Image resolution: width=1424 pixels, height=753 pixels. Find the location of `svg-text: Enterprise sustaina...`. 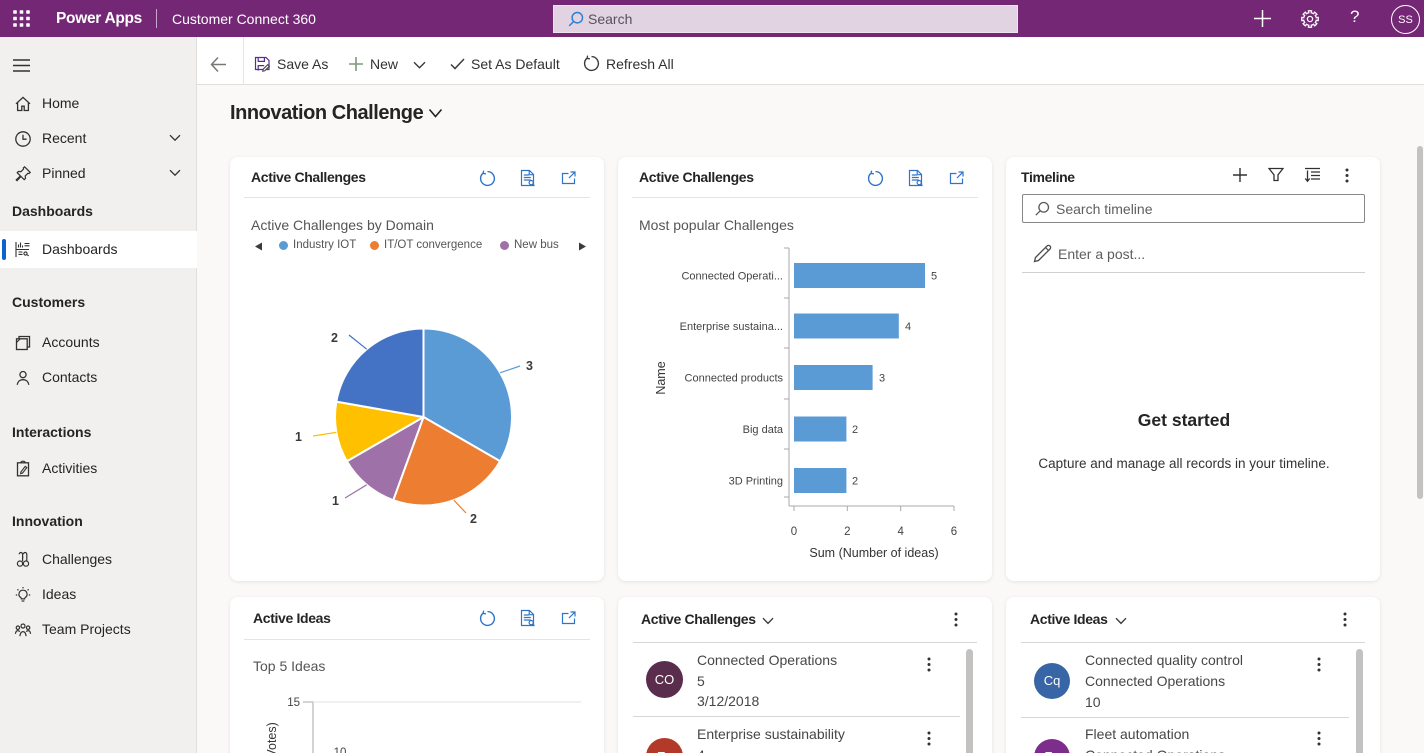

svg-text: Enterprise sustaina... is located at coordinates (731, 327).